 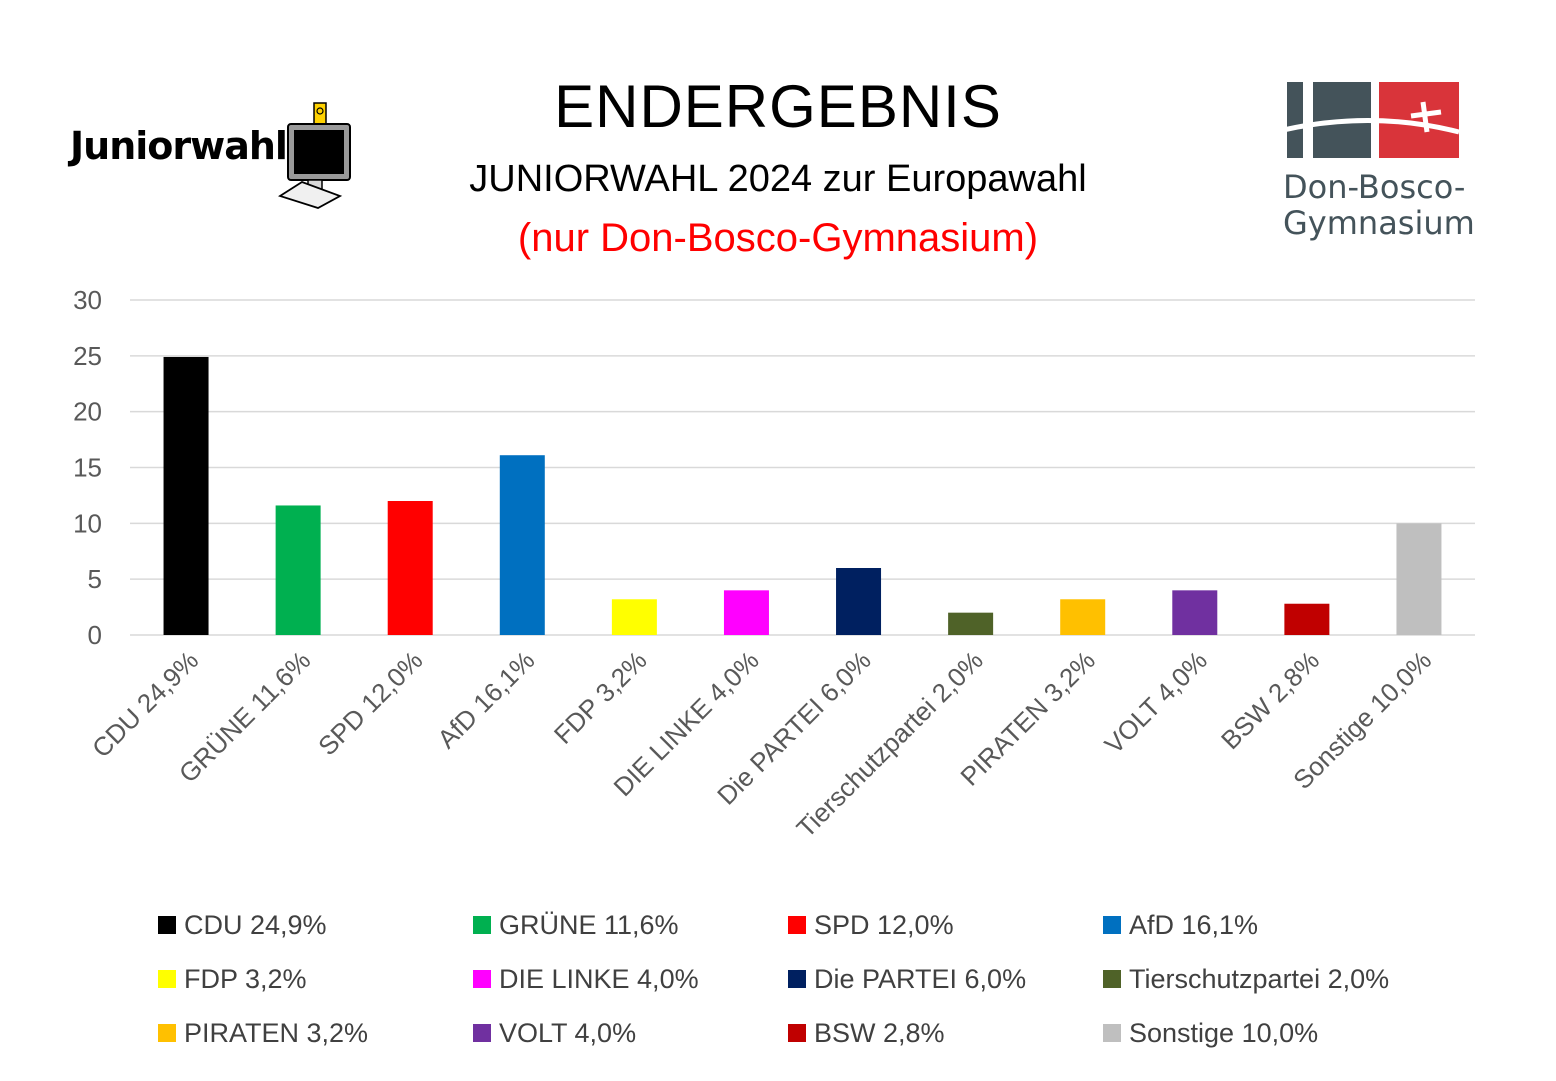 What do you see at coordinates (1270, 700) in the screenshot?
I see `x-tick-label: BSW 2,8%` at bounding box center [1270, 700].